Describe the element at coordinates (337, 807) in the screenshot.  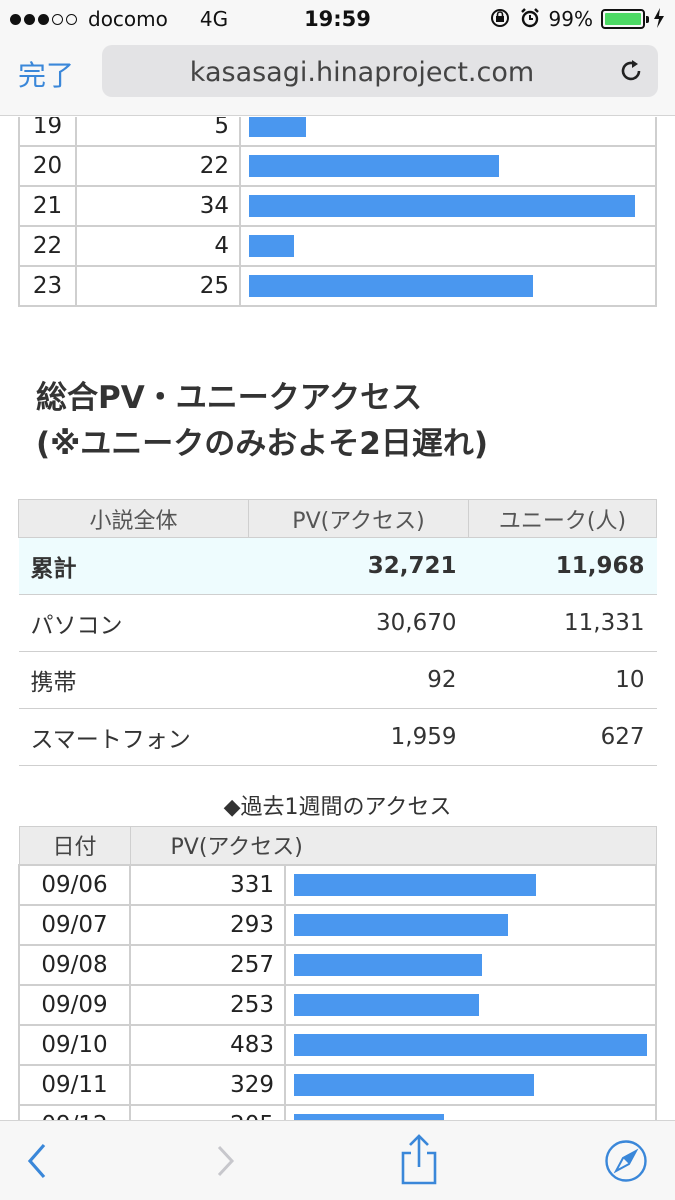
I see `weekly-caption: ◆過去1週間のアクセス` at that location.